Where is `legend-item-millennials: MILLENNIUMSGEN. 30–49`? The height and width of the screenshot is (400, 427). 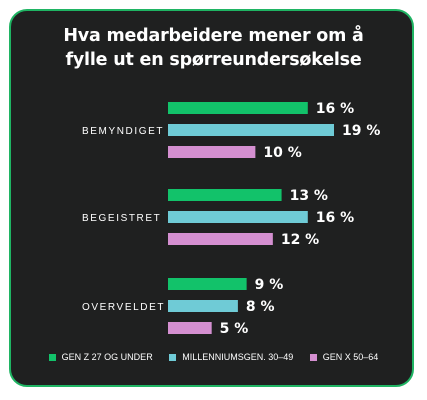 legend-item-millennials: MILLENNIUMSGEN. 30–49 is located at coordinates (231, 357).